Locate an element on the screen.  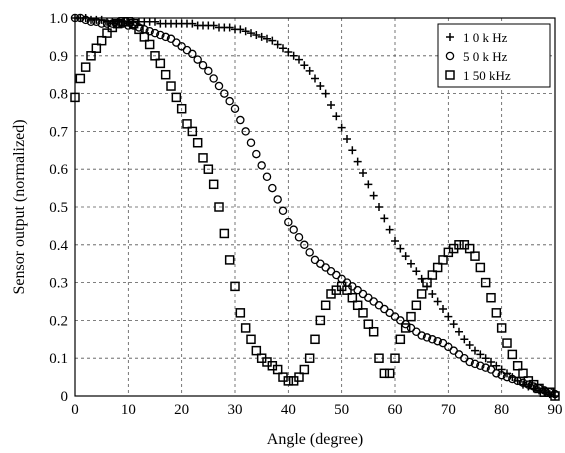
y-tick-label: 0.4 is located at coordinates (58, 246).